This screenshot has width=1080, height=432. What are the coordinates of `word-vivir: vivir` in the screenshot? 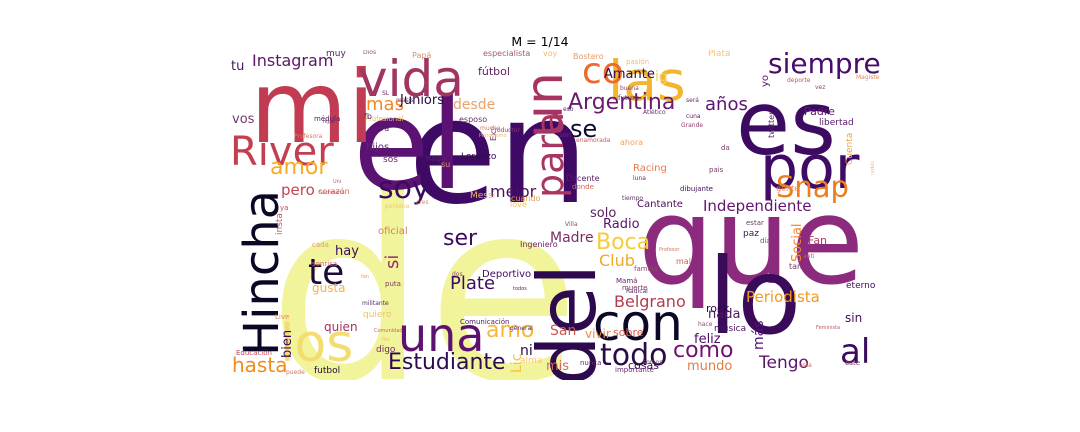 It's located at (598, 334).